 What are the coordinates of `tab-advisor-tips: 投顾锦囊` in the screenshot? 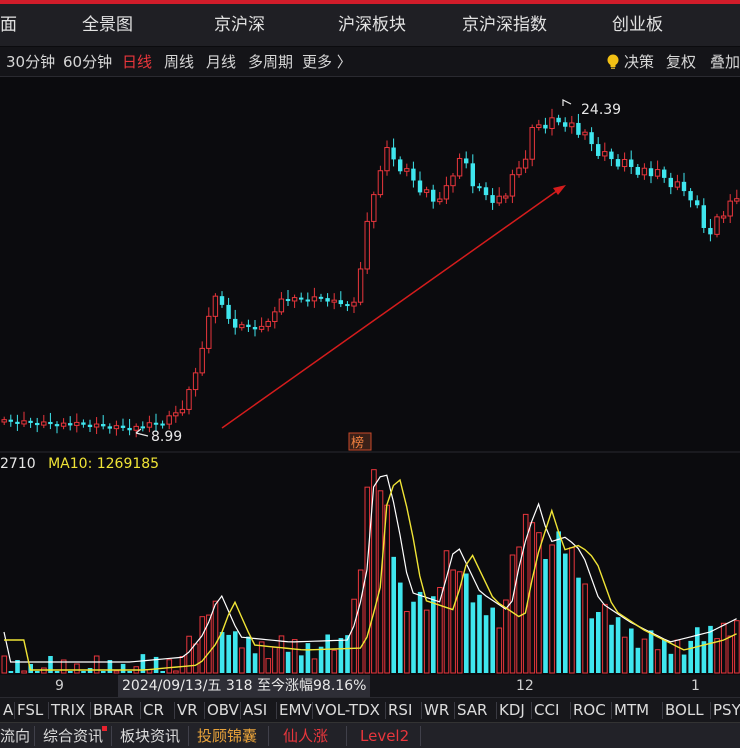 It's located at (227, 736).